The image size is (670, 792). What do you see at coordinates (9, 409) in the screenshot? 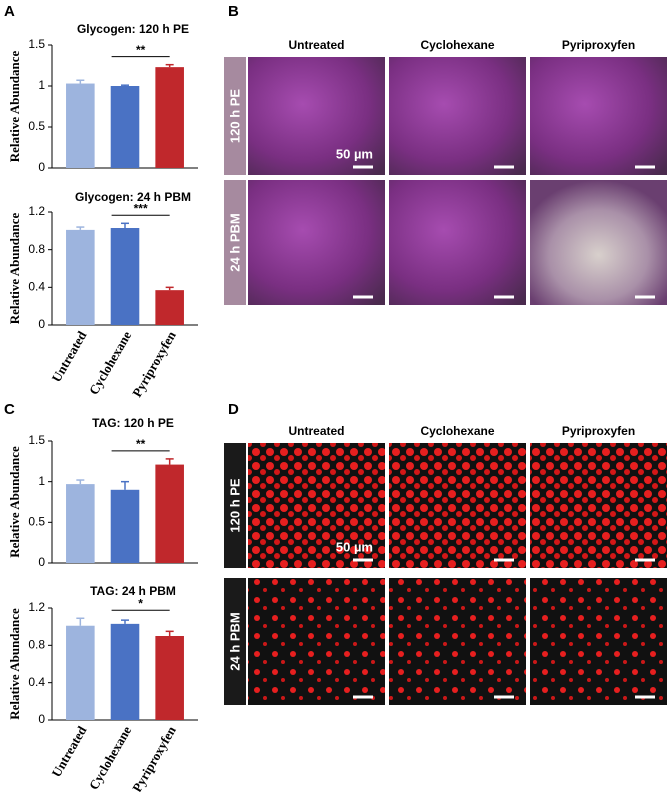
I see `panel-letter: C` at bounding box center [9, 409].